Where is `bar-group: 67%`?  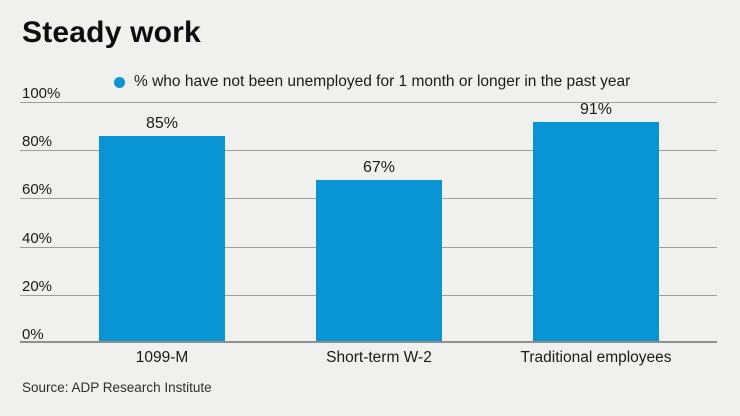 bar-group: 67% is located at coordinates (379, 250).